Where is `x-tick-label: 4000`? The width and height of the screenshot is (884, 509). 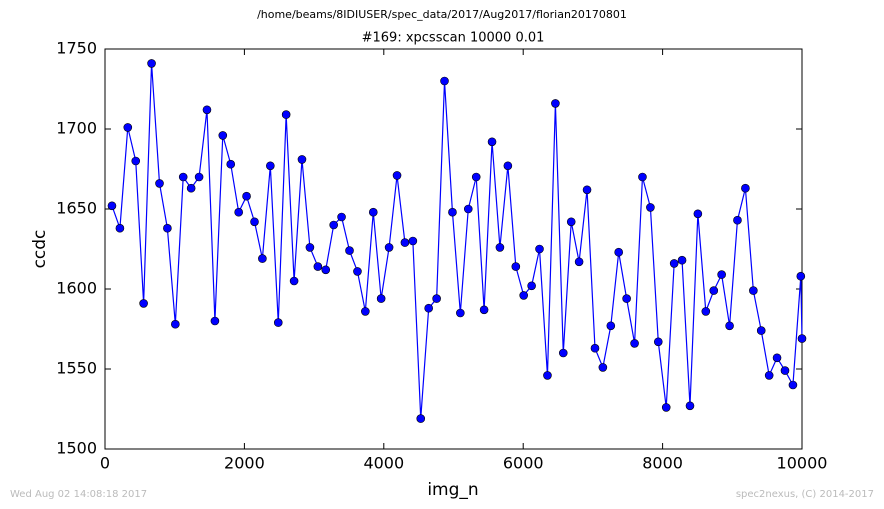
x-tick-label: 4000 is located at coordinates (383, 463).